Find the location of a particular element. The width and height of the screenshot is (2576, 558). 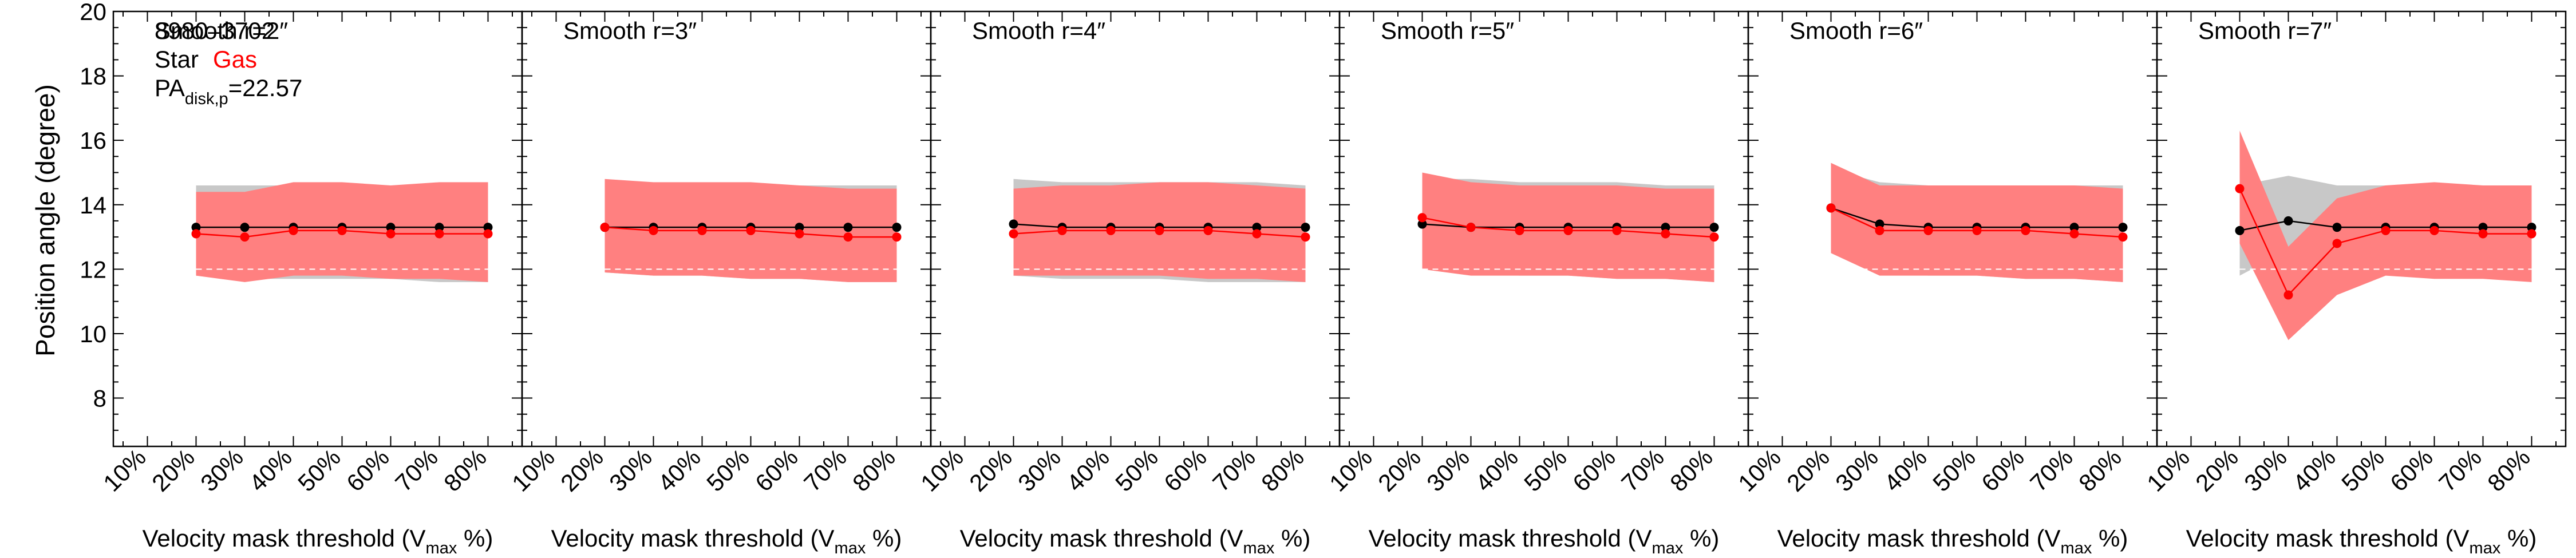

panel-title: Smooth r=2″ is located at coordinates (221, 30).